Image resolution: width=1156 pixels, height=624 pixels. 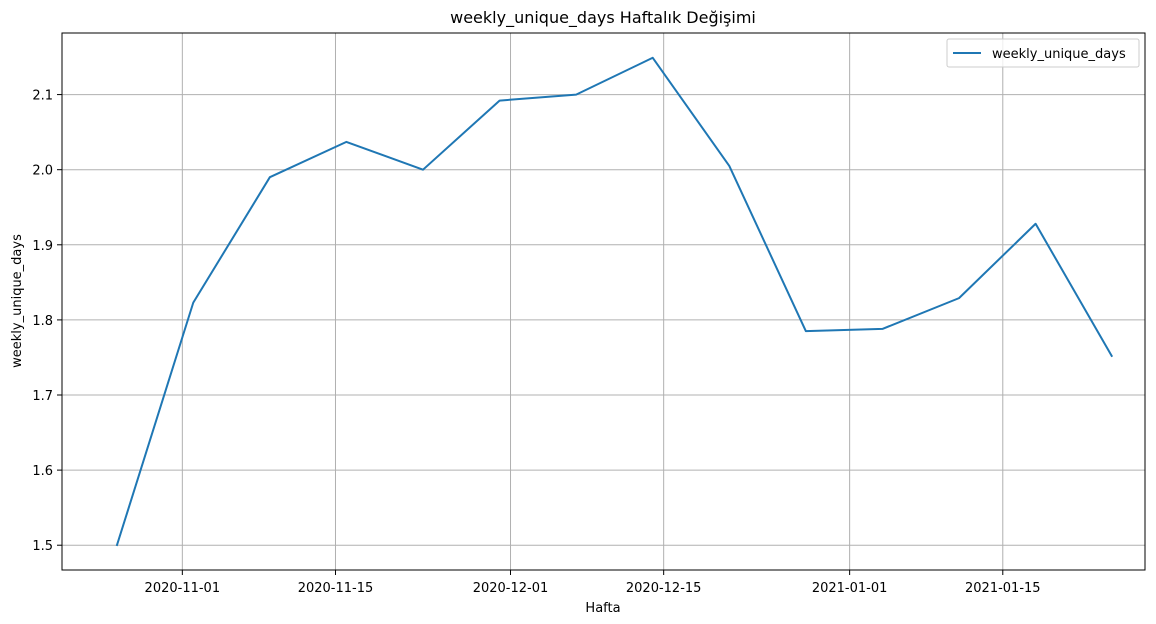 What do you see at coordinates (183, 588) in the screenshot?
I see `x-tick-label: 2020-11-01` at bounding box center [183, 588].